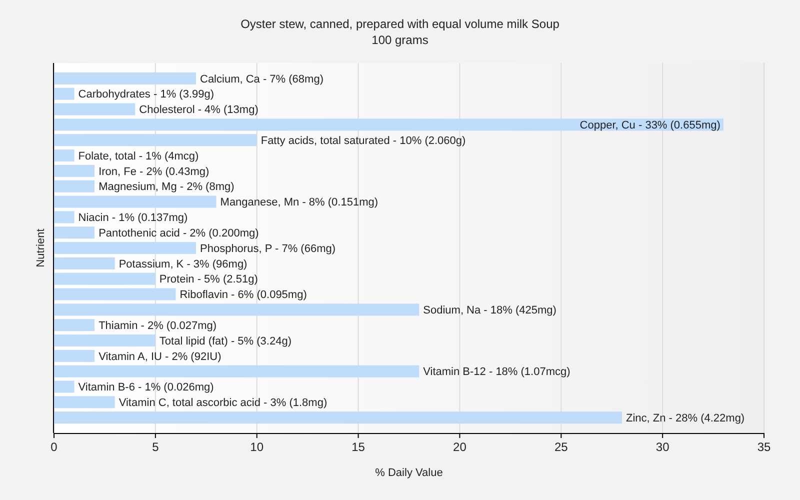 The height and width of the screenshot is (500, 800). What do you see at coordinates (183, 264) in the screenshot?
I see `y-tick-label: Potassium, K - 3% (96mg)` at bounding box center [183, 264].